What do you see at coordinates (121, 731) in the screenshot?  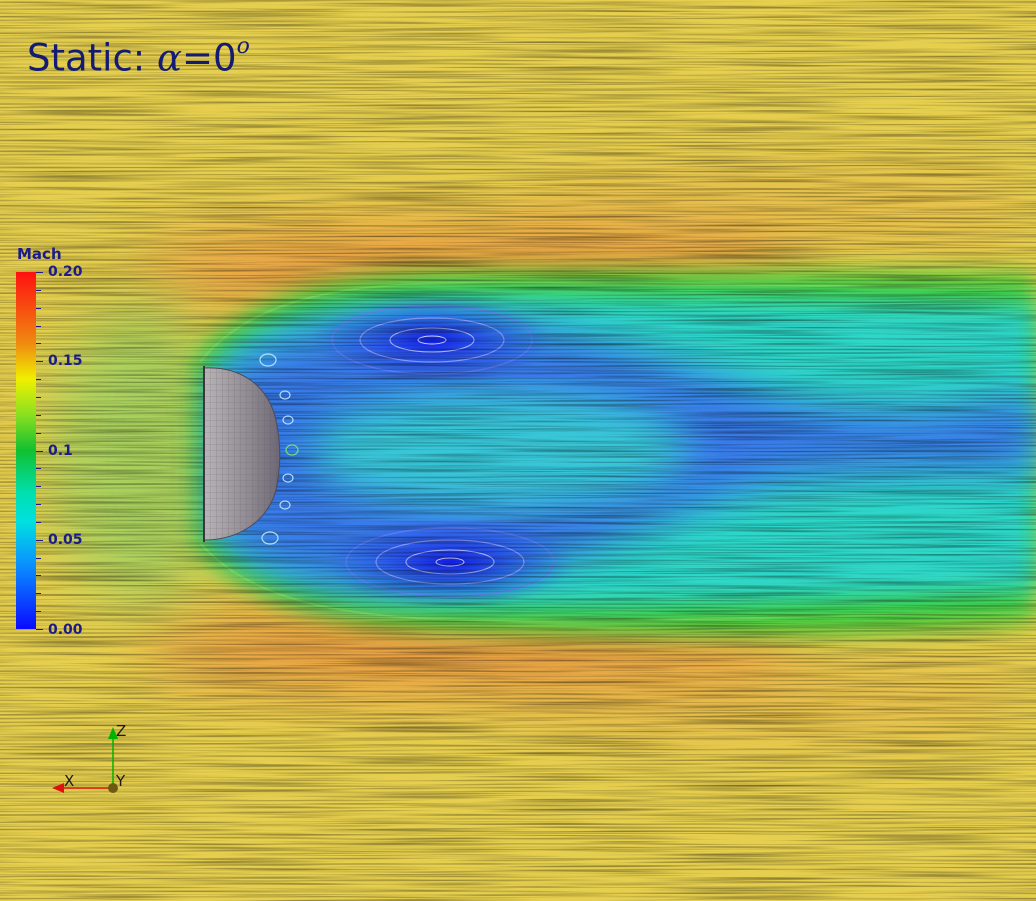 I see `z-axis-label: Z` at bounding box center [121, 731].